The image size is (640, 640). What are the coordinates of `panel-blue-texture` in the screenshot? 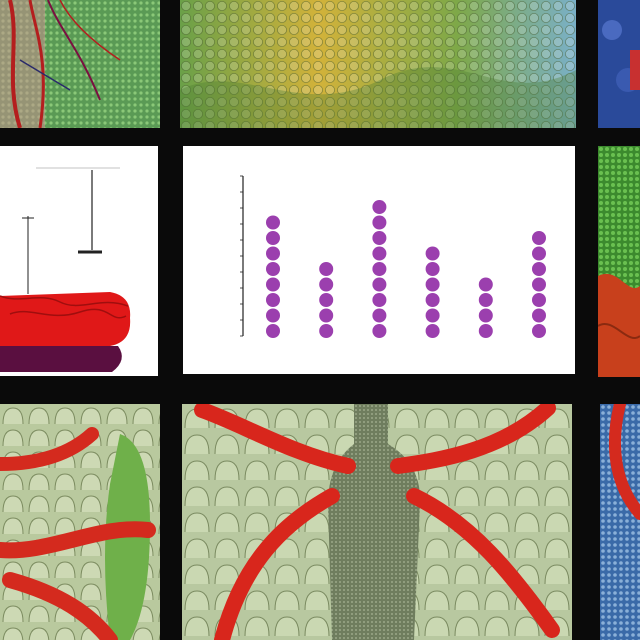 It's located at (619, 64).